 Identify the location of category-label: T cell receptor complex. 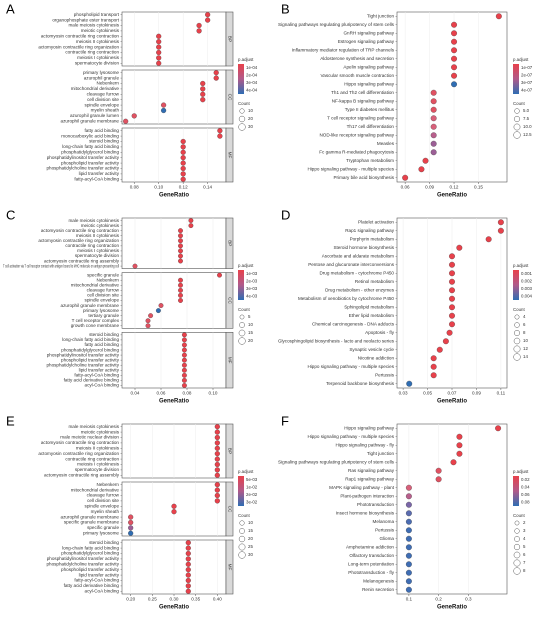
(96, 320).